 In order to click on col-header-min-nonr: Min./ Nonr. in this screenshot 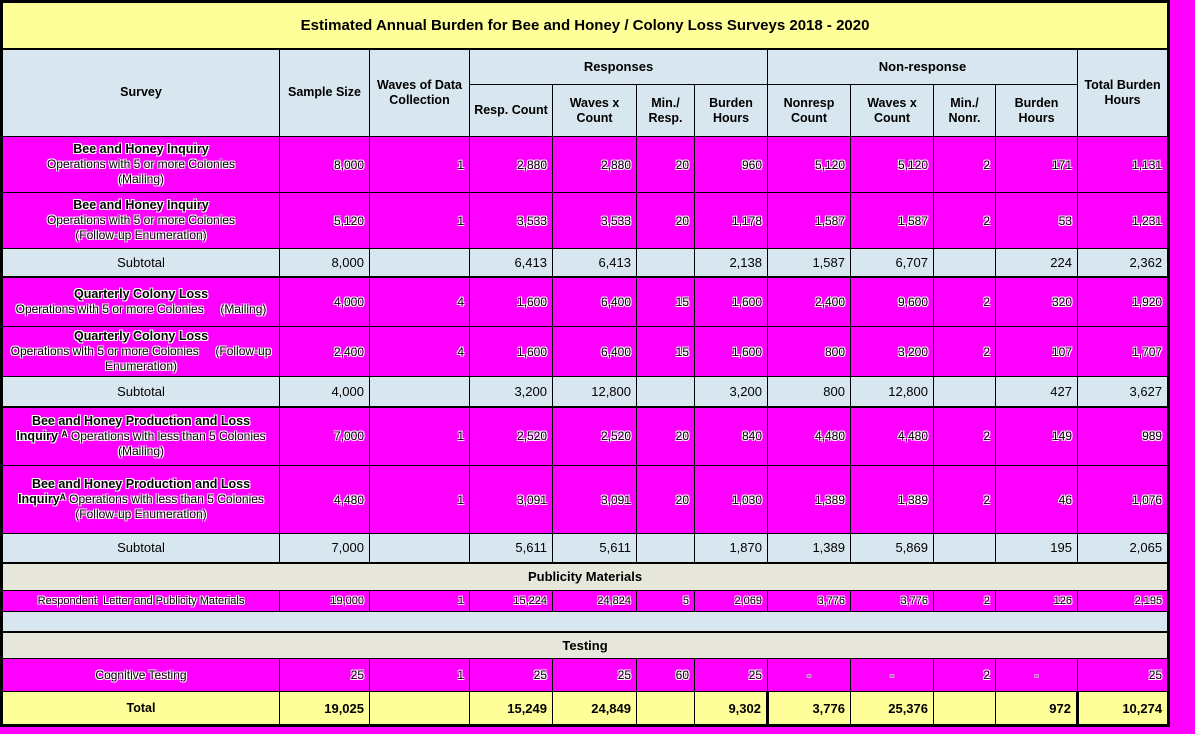, I will do `click(964, 110)`.